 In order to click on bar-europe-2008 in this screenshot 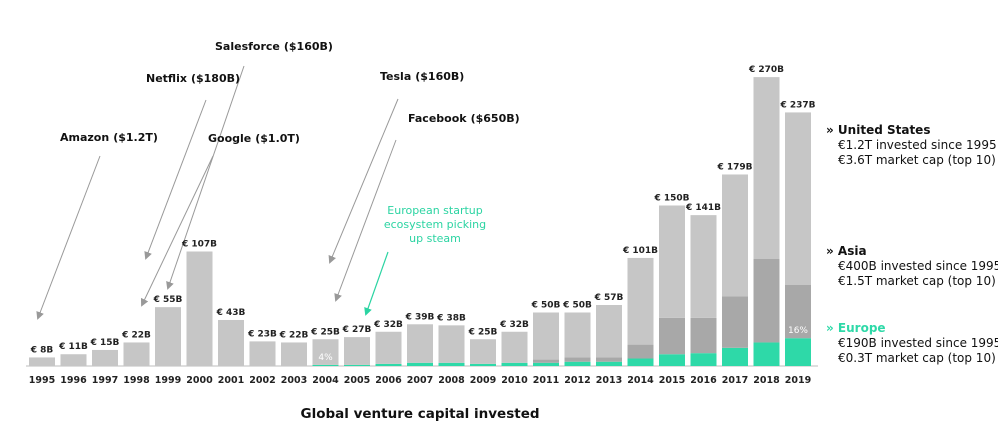, I will do `click(451, 364)`.